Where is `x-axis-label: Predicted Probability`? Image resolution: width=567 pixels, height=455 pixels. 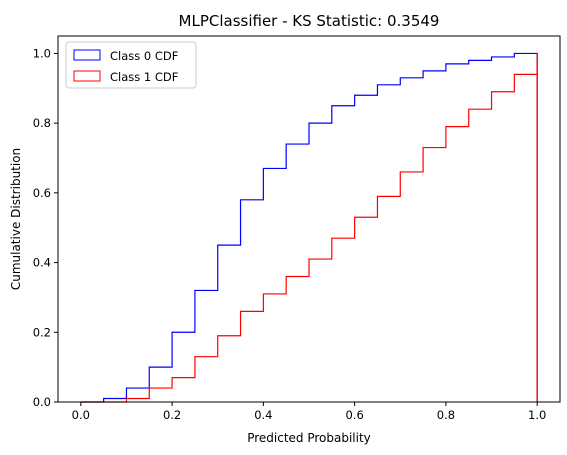
x-axis-label: Predicted Probability is located at coordinates (309, 438).